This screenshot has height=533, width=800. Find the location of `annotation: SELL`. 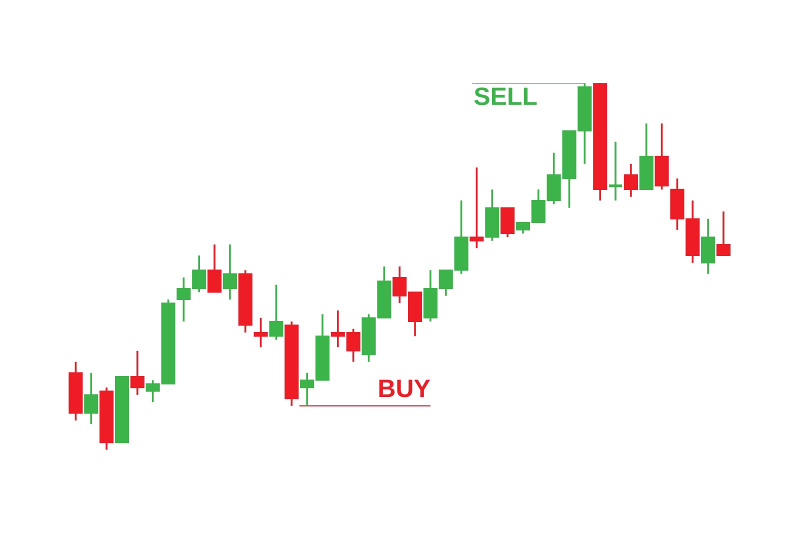

annotation: SELL is located at coordinates (505, 96).